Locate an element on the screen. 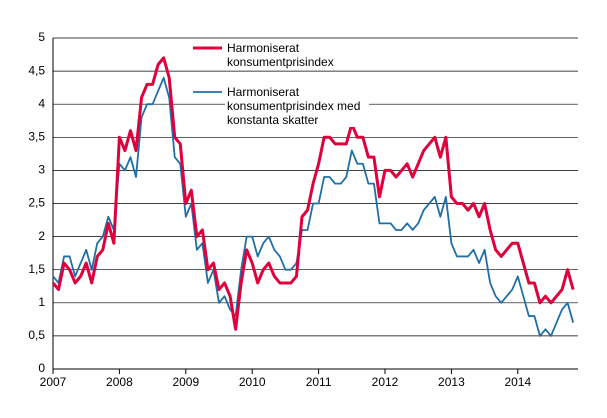 Image resolution: width=607 pixels, height=418 pixels. y-tick-label: 2,5 is located at coordinates (36, 203).